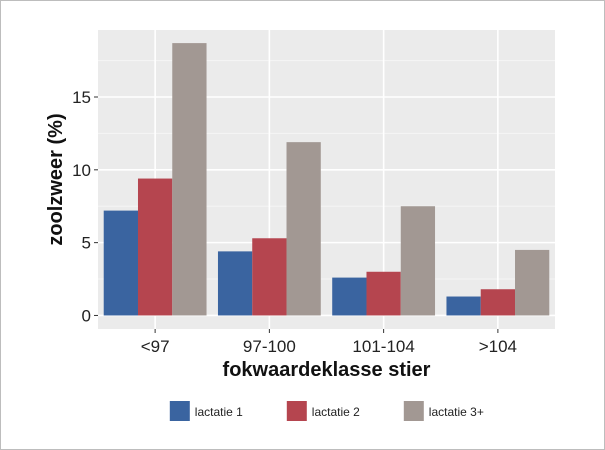 This screenshot has height=450, width=605. What do you see at coordinates (327, 370) in the screenshot?
I see `x-axis-title: fokwaardeklasse stier` at bounding box center [327, 370].